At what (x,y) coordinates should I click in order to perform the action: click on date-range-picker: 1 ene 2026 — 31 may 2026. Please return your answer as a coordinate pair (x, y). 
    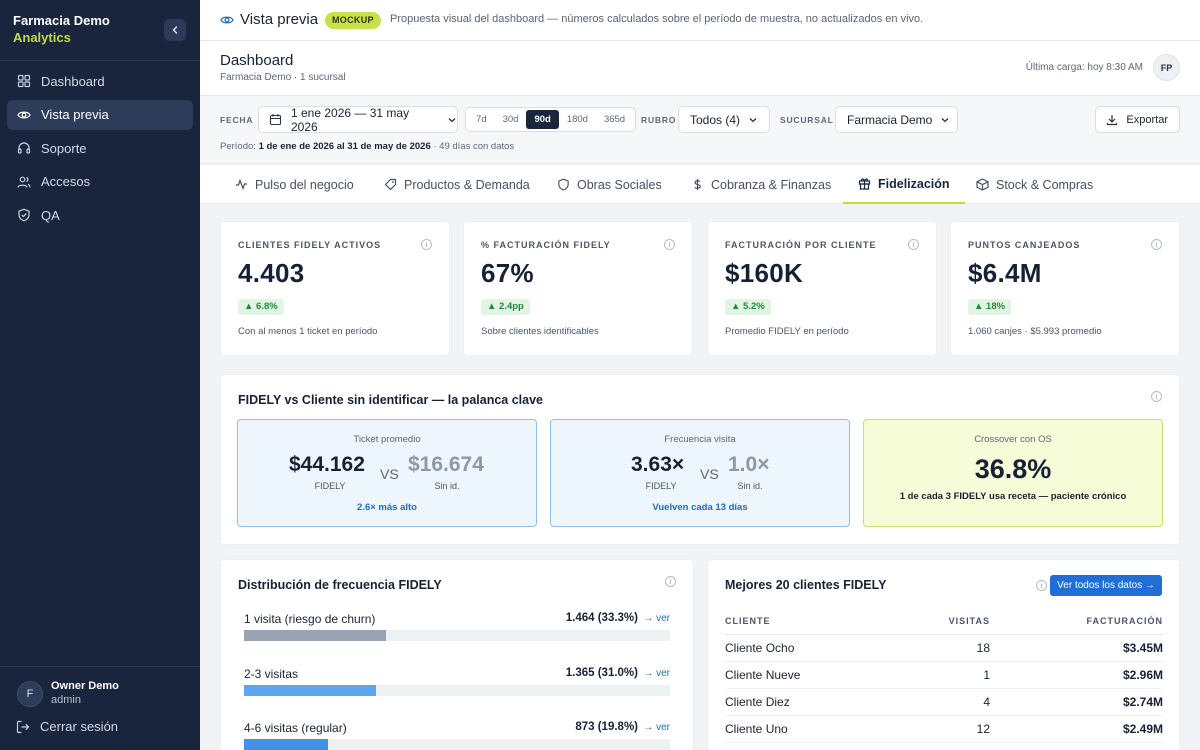
    Looking at the image, I should click on (358, 119).